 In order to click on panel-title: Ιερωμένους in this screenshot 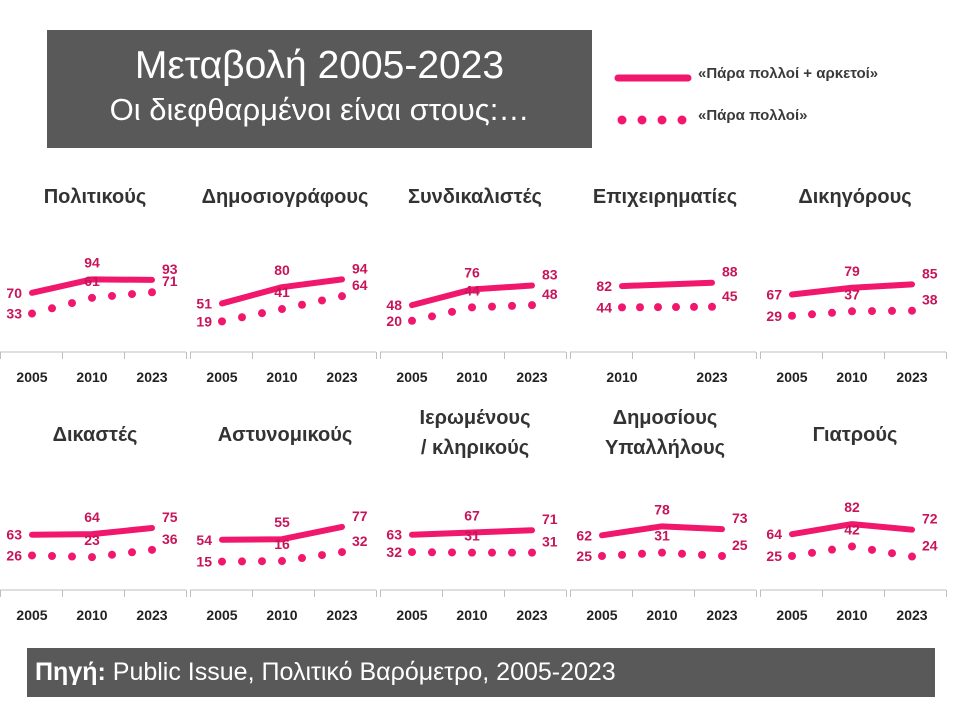, I will do `click(475, 418)`.